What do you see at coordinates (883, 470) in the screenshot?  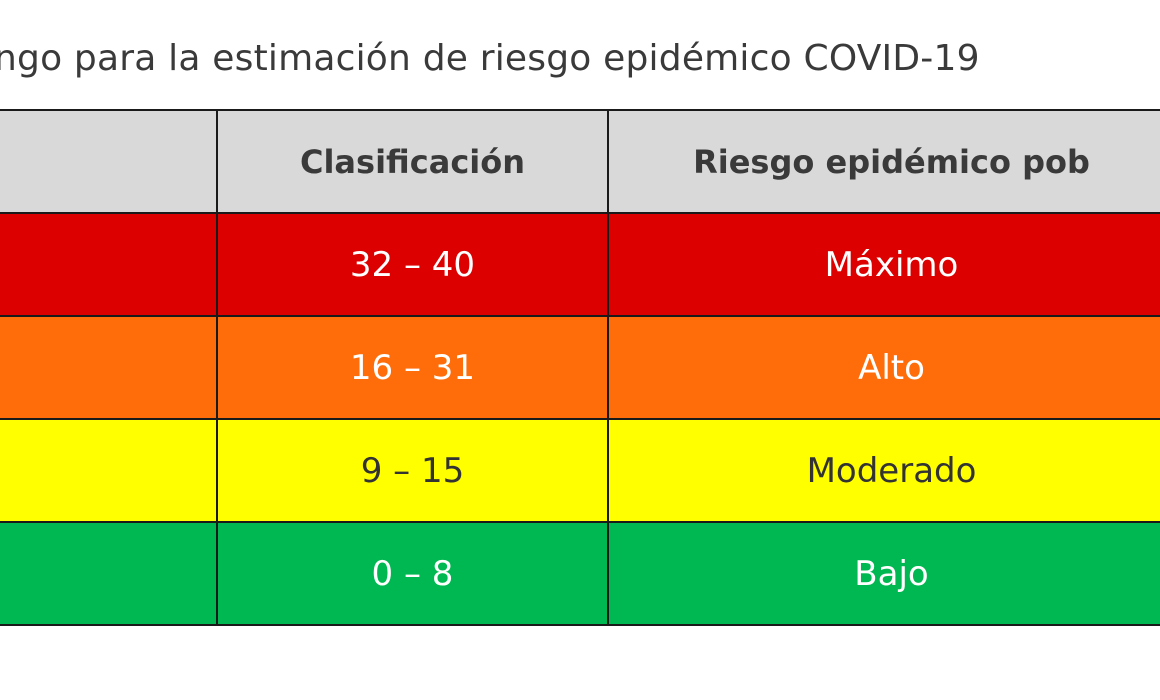 I see `risk-cell: Moderado` at bounding box center [883, 470].